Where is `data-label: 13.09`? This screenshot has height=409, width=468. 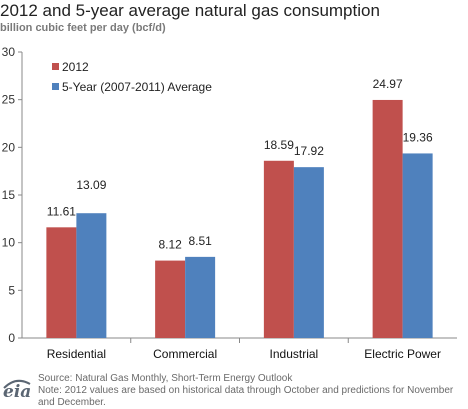 data-label: 13.09 is located at coordinates (91, 185).